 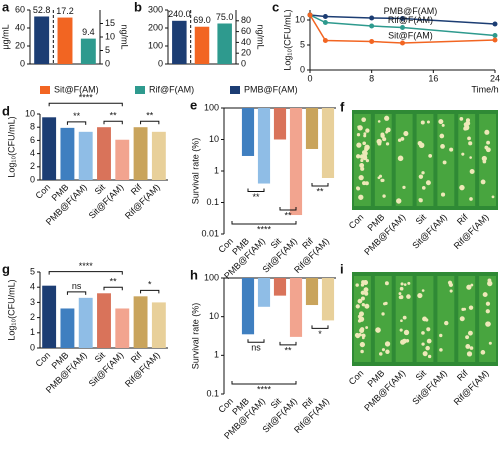 I want to click on y-tick-label: 2, so click(x=32, y=166).